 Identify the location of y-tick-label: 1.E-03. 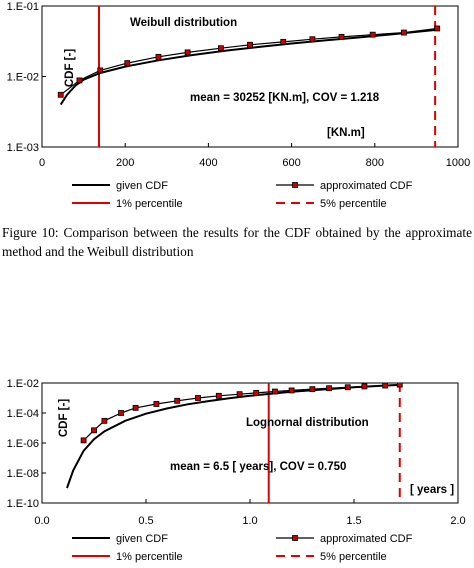
(23, 148).